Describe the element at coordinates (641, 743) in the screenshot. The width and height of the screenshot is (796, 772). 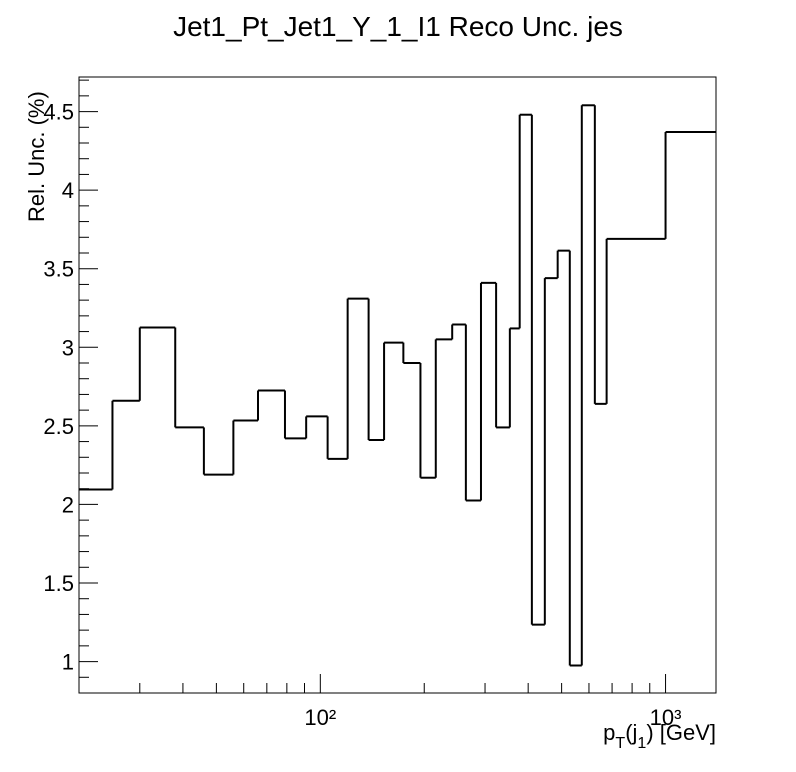
I see `x-label-sub: 1` at that location.